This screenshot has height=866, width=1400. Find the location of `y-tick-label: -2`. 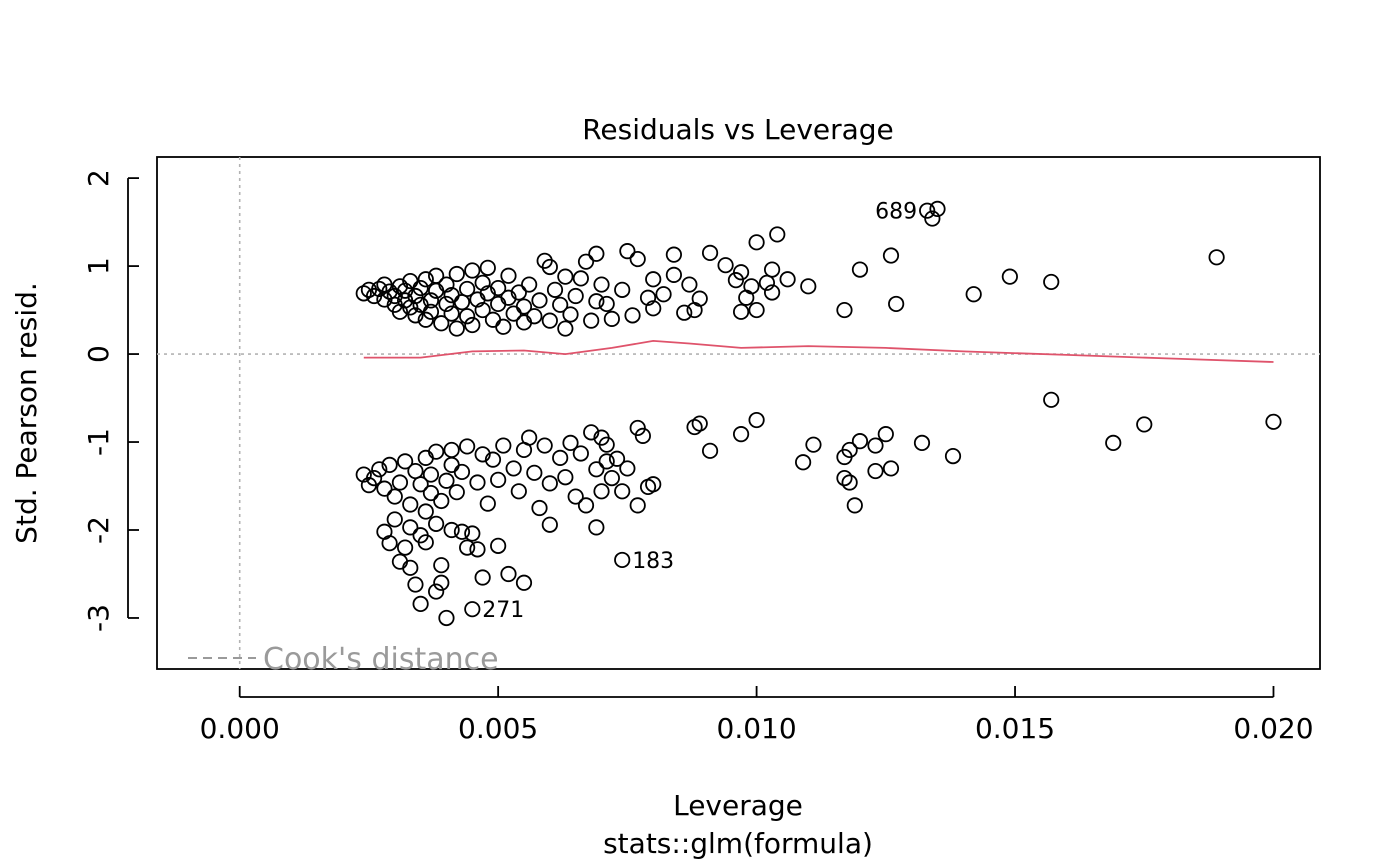

y-tick-label: -2 is located at coordinates (98, 530).